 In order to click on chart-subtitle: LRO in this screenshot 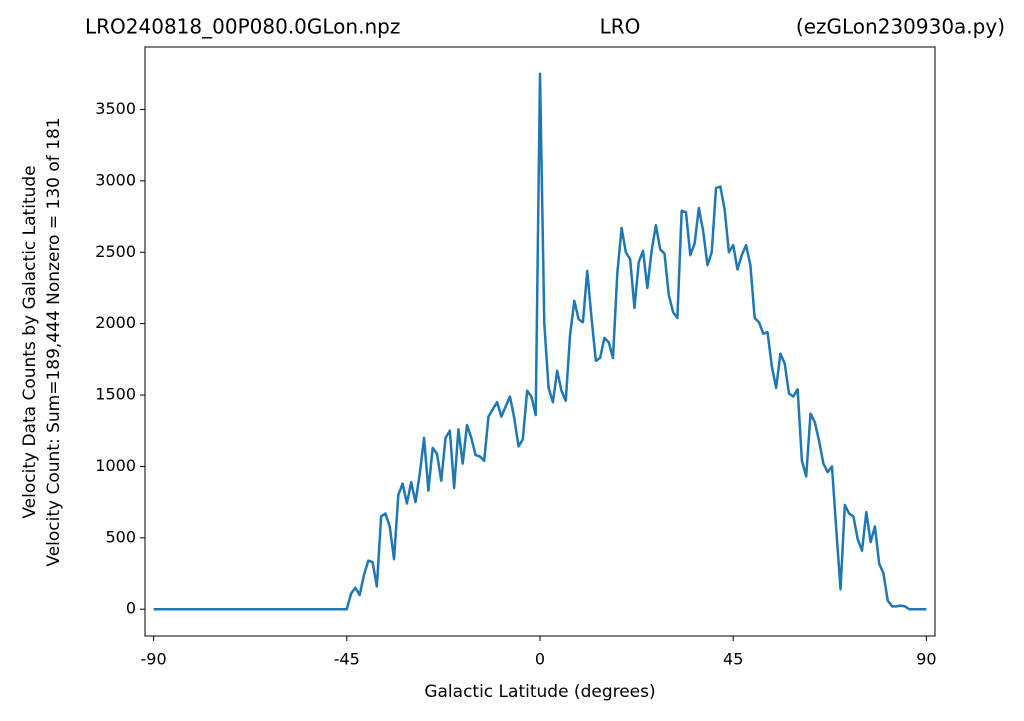, I will do `click(620, 27)`.